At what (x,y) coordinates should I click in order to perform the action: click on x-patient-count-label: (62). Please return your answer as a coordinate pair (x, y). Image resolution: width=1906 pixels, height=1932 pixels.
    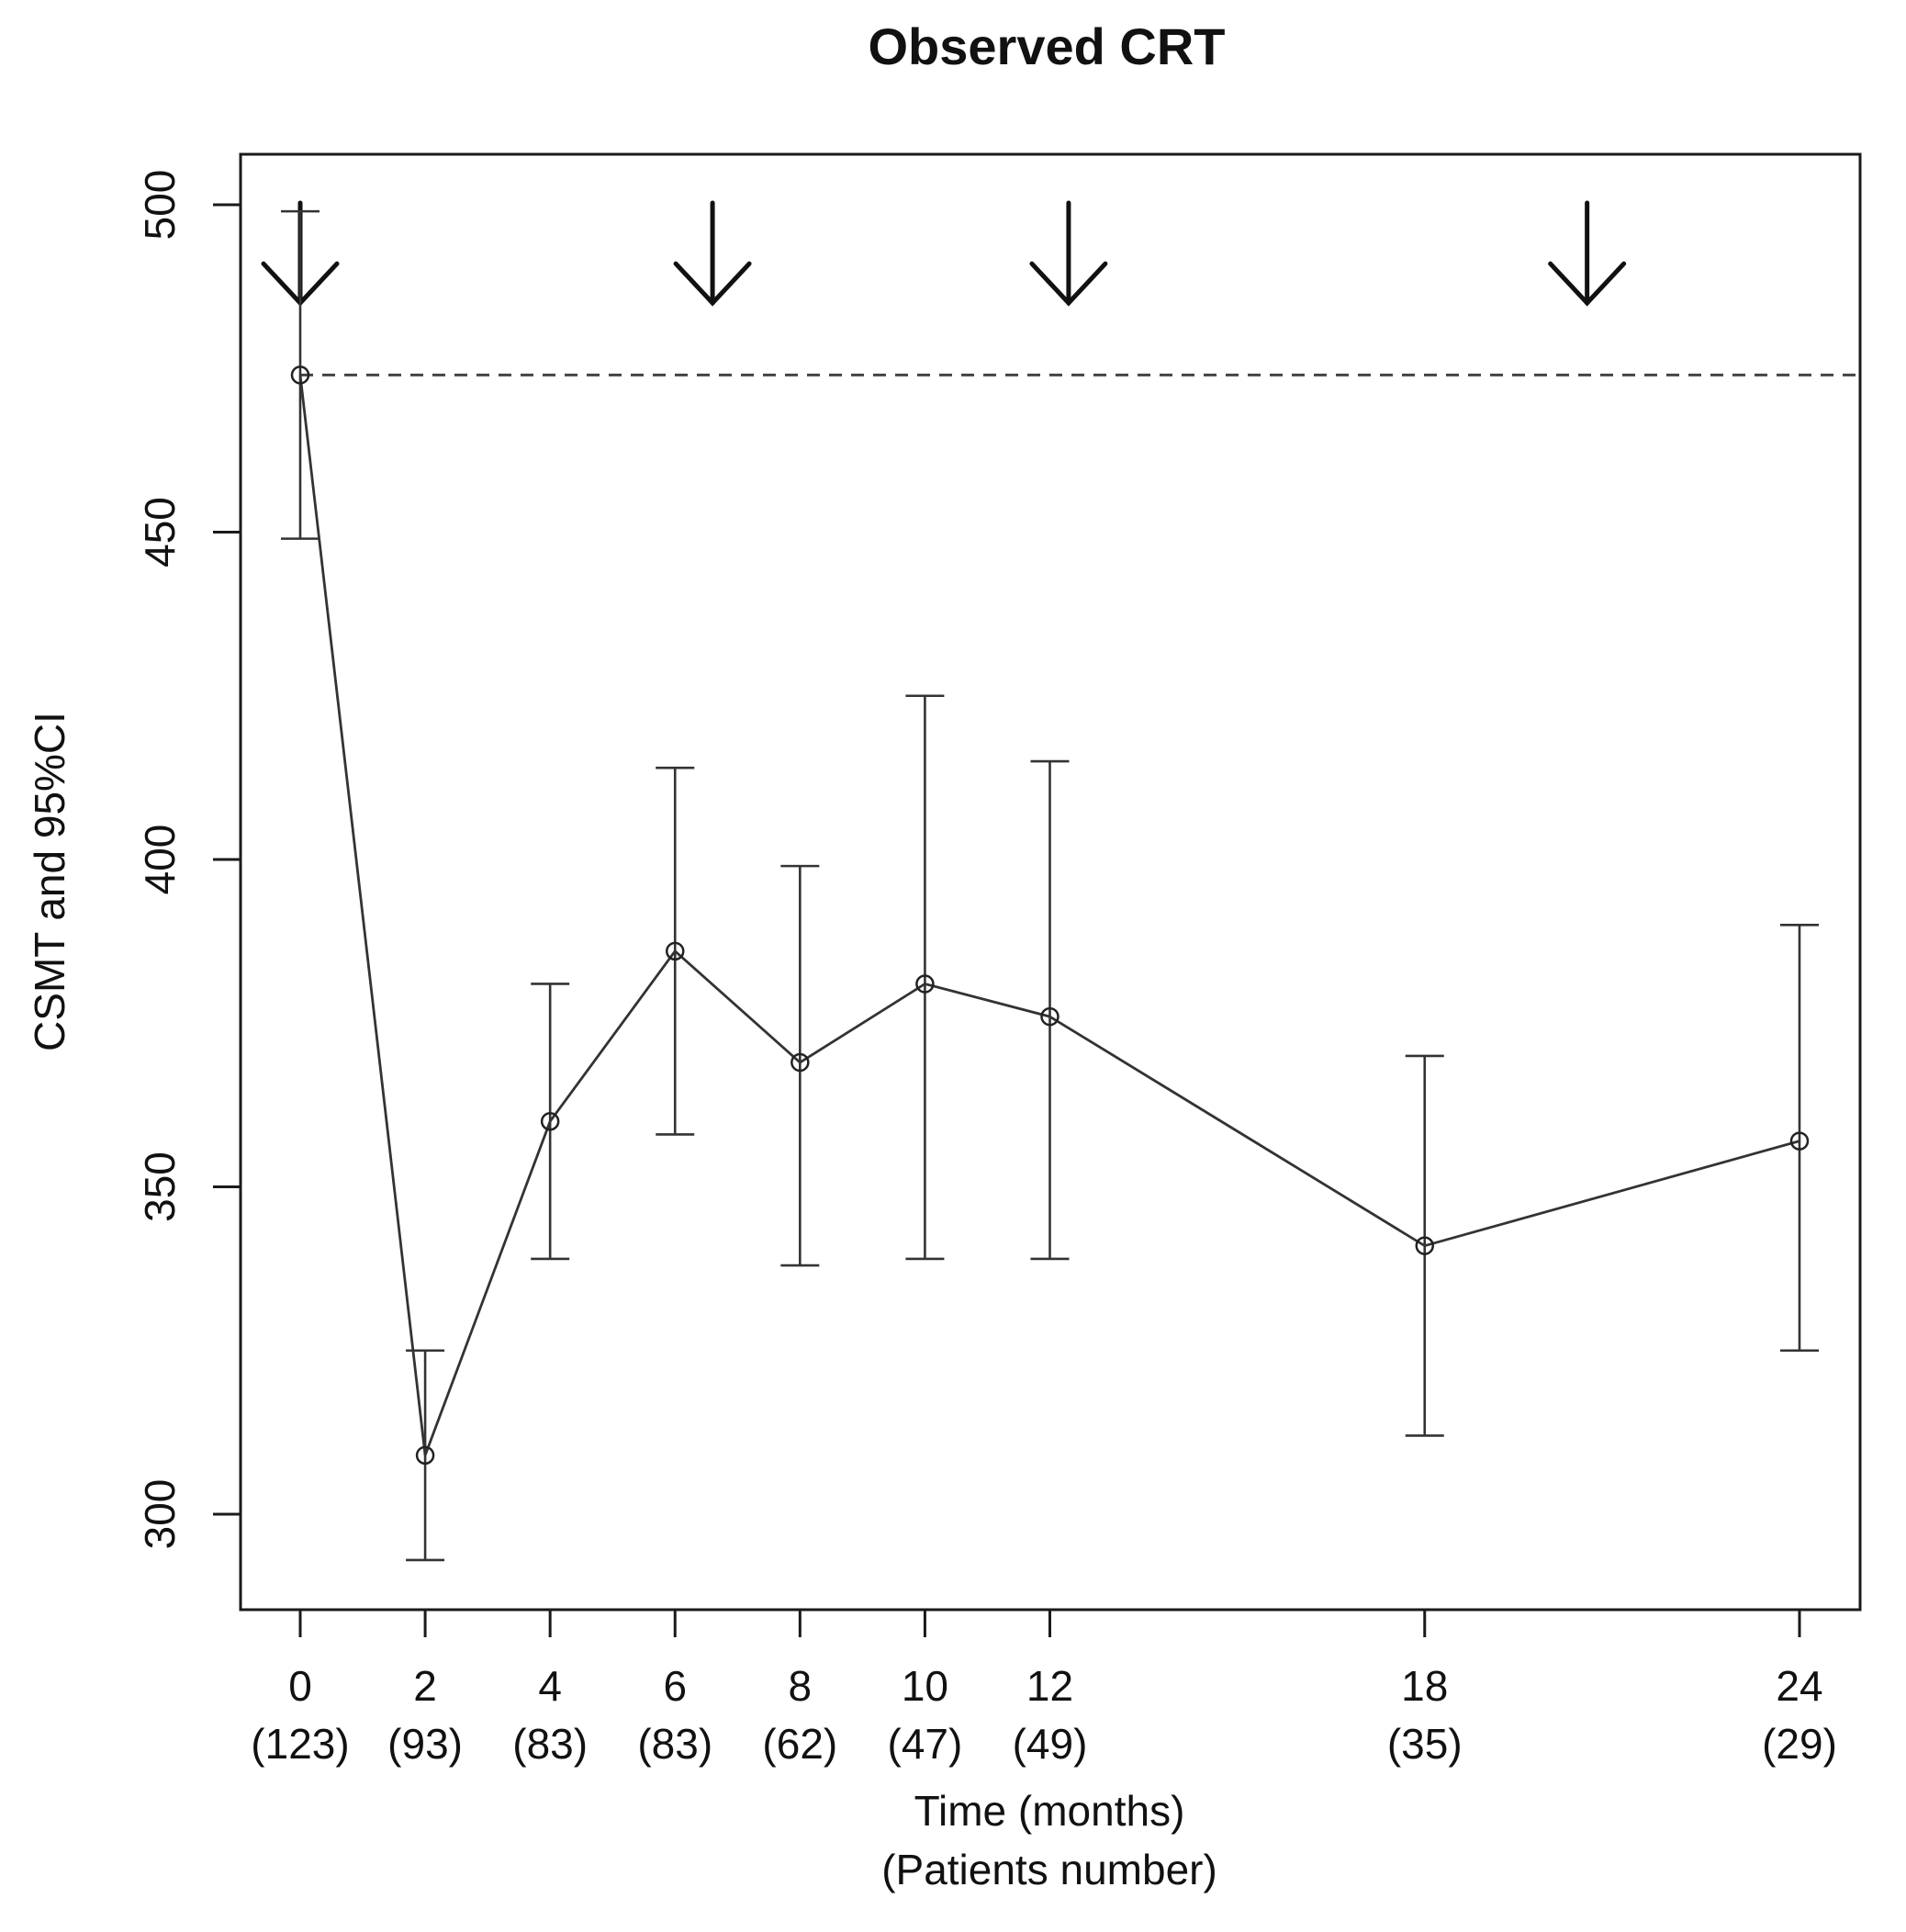
    Looking at the image, I should click on (799, 1744).